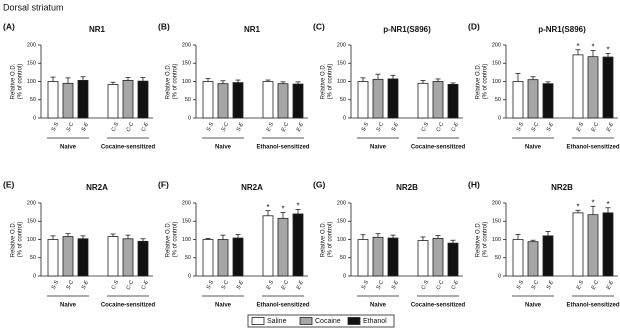 This screenshot has height=332, width=620. I want to click on y-tick-label: 200, so click(341, 45).